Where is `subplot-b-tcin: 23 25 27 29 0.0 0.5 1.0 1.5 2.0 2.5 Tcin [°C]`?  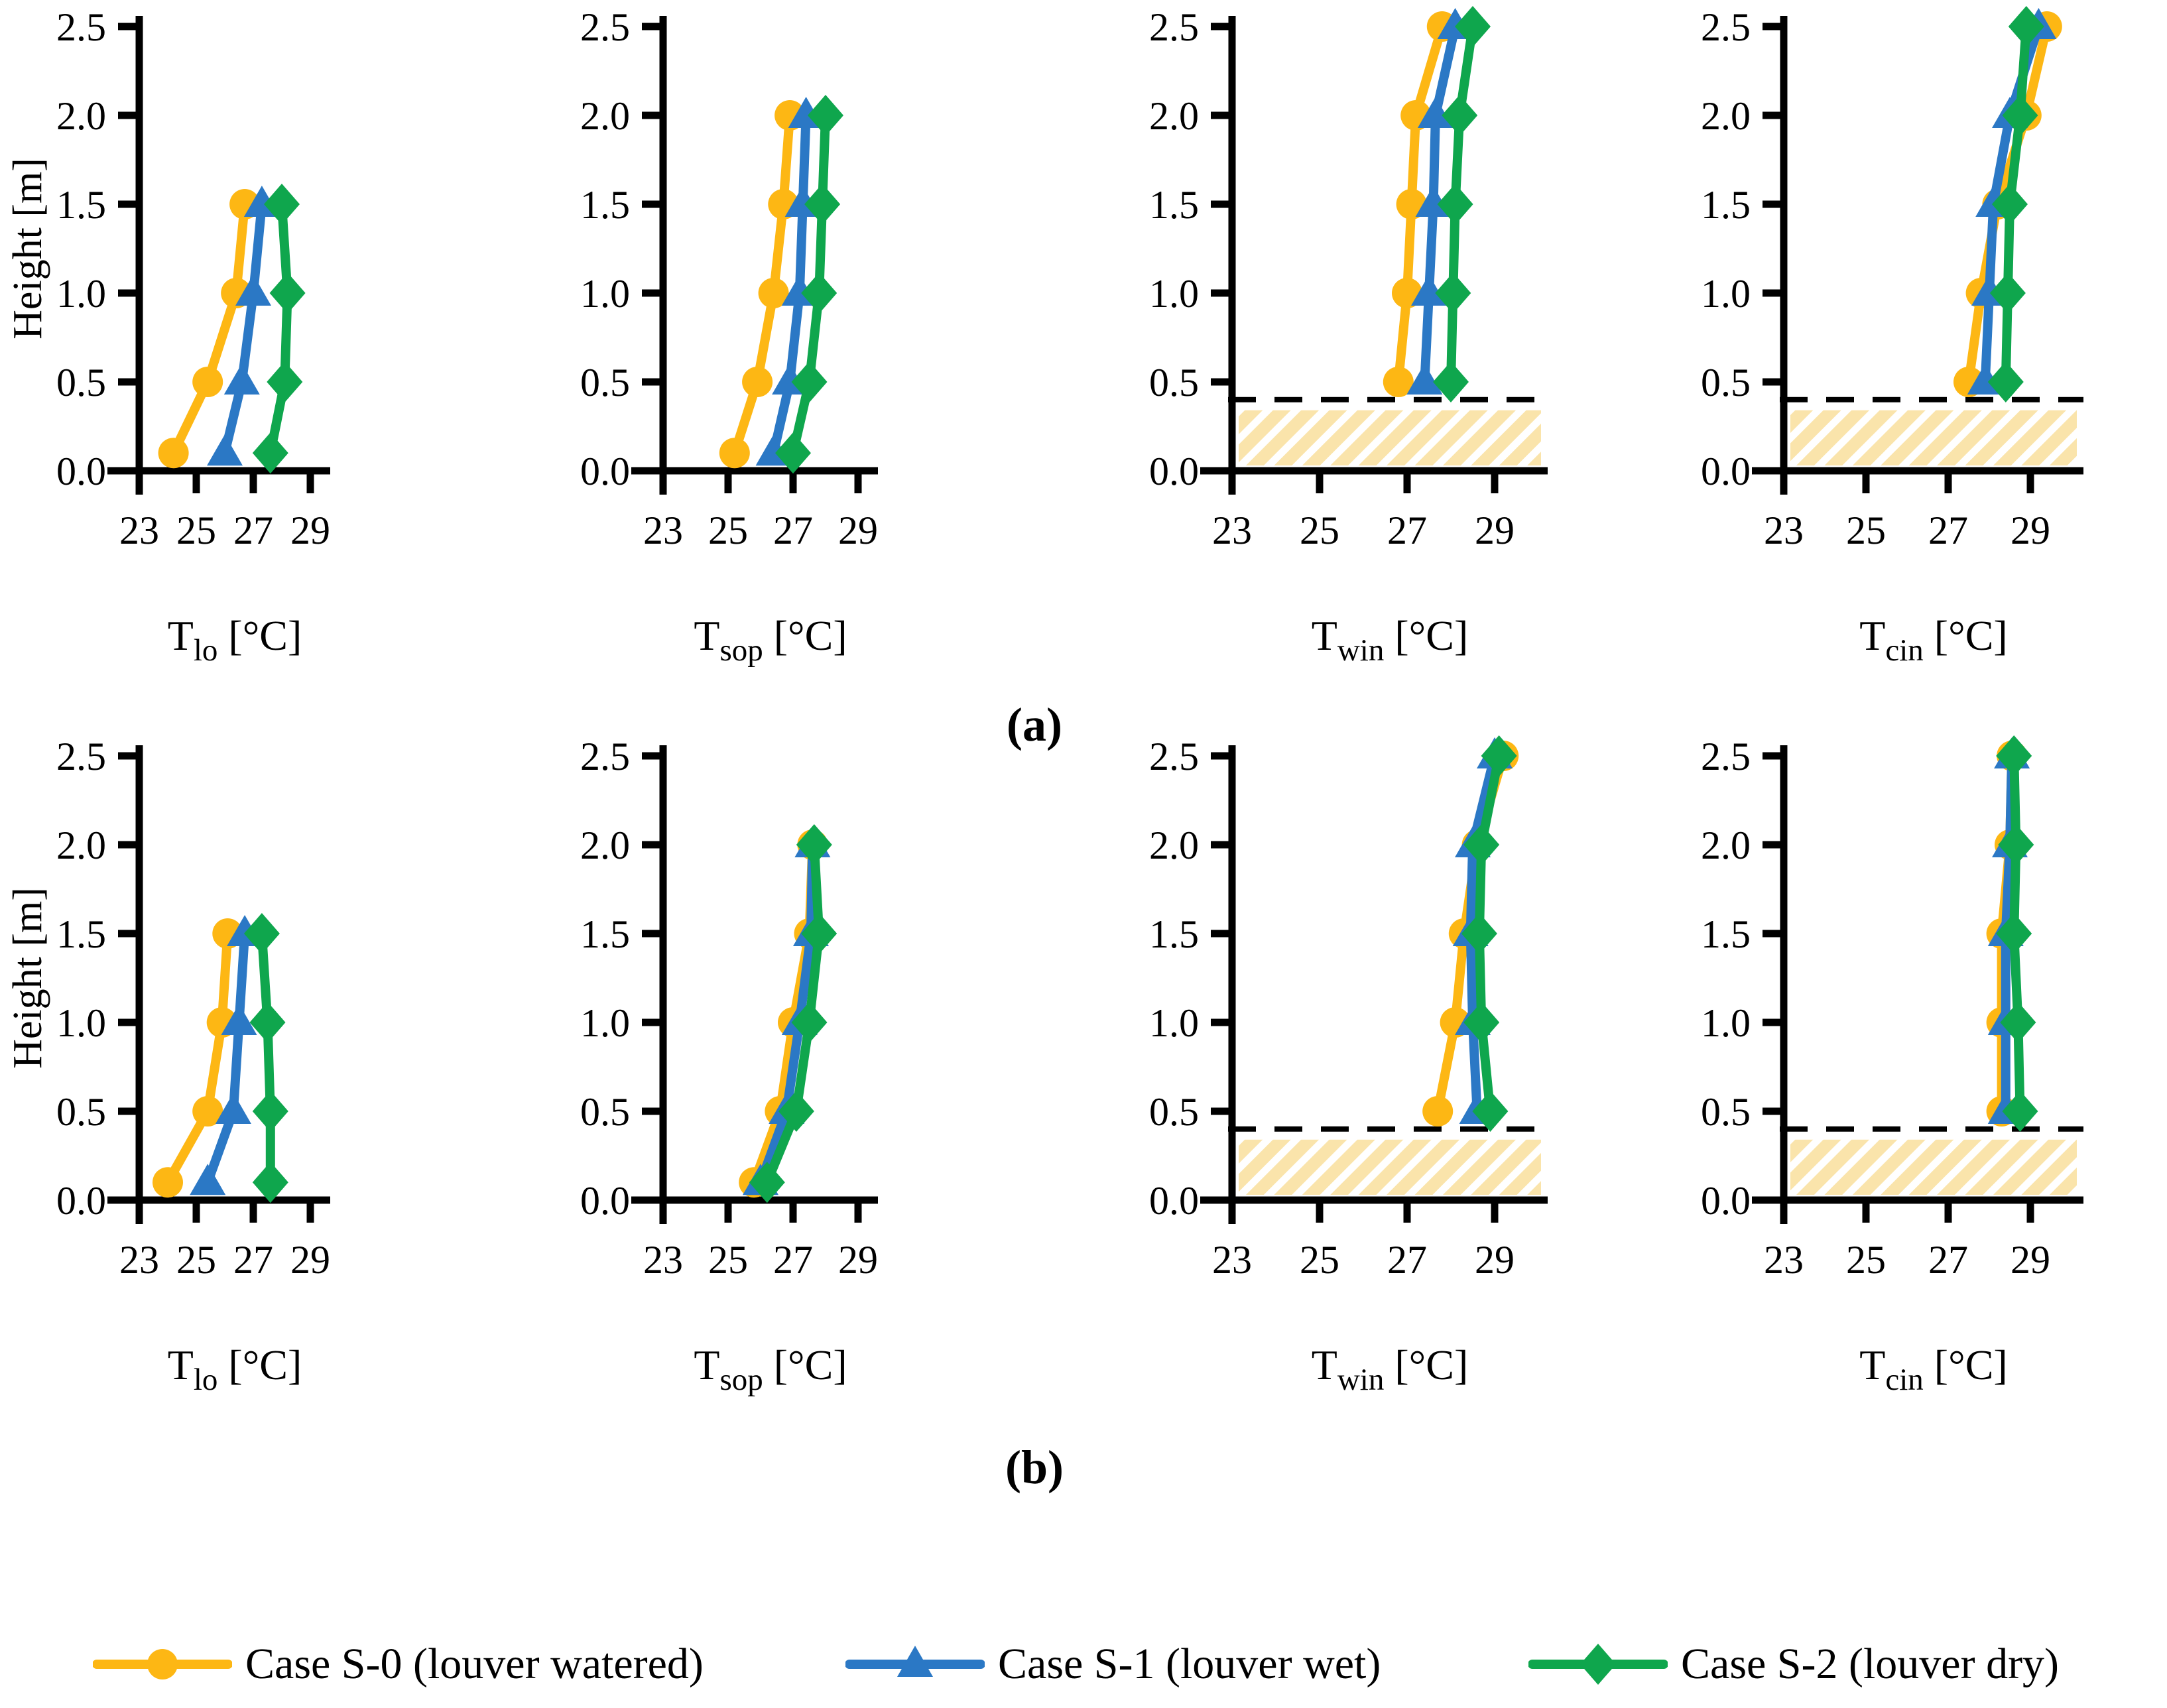
subplot-b-tcin: 23 25 27 29 0.0 0.5 1.0 1.5 2.0 2.5 Tcin [°C] is located at coordinates (1892, 1066).